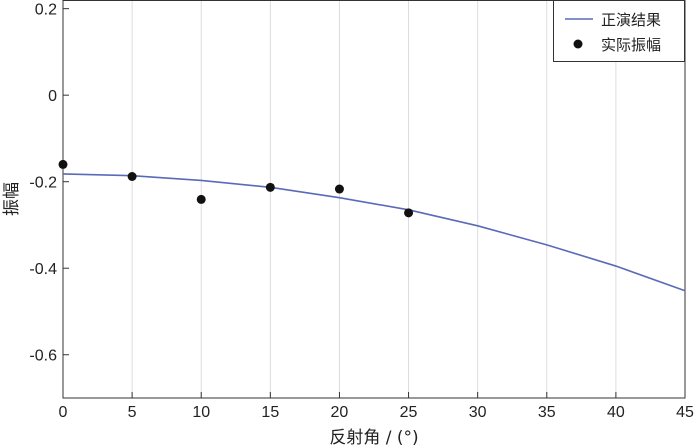  I want to click on x-tick-label: 30, so click(478, 412).